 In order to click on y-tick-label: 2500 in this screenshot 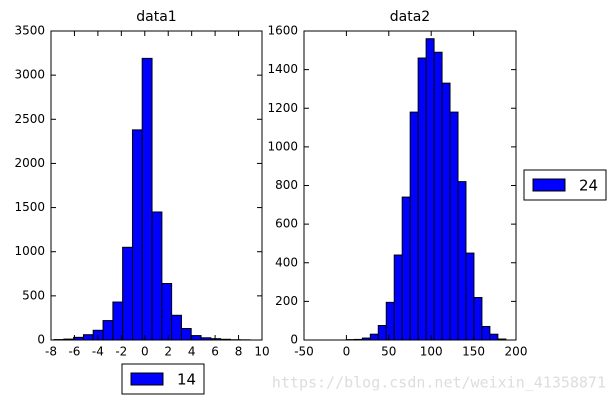, I will do `click(29, 119)`.